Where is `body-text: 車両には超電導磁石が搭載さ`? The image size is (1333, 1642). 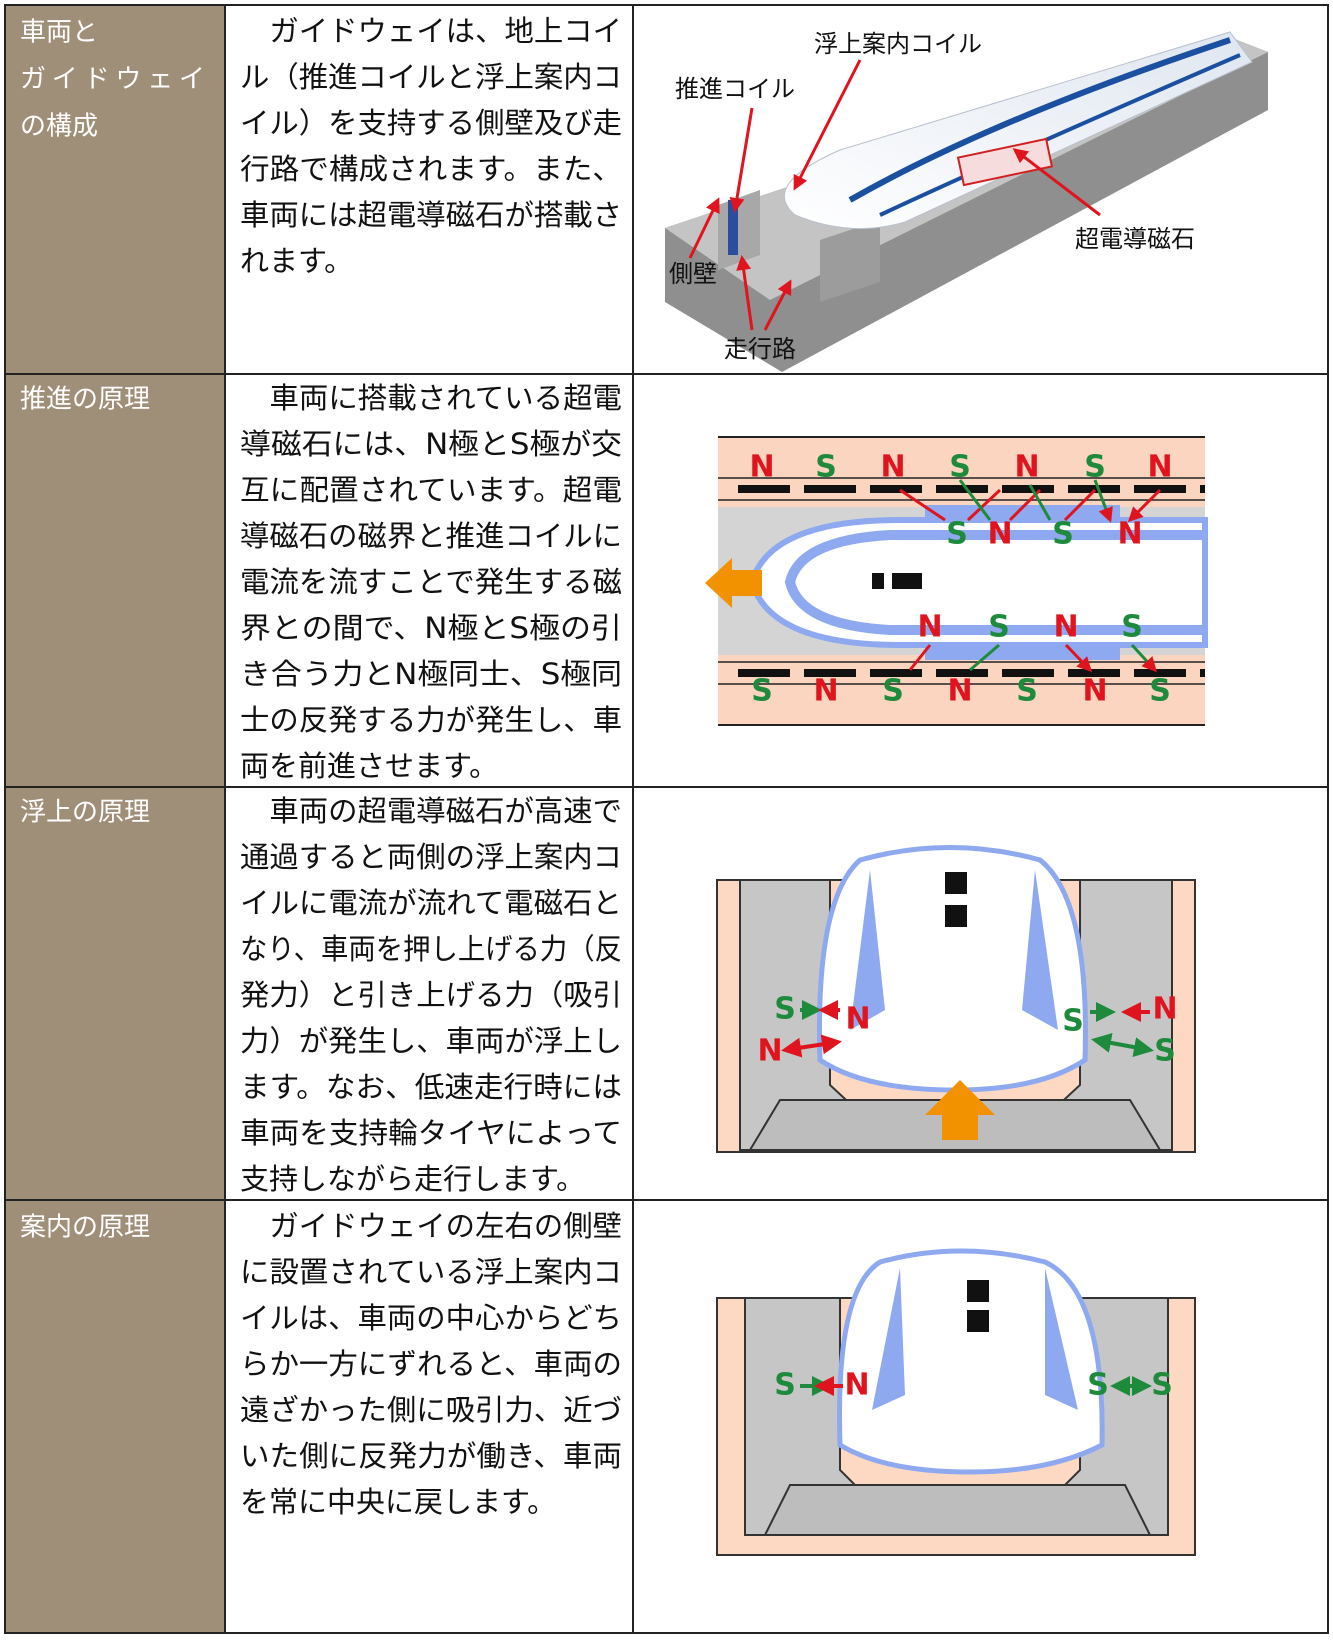
body-text: 車両には超電導磁石が搭載さ is located at coordinates (431, 215).